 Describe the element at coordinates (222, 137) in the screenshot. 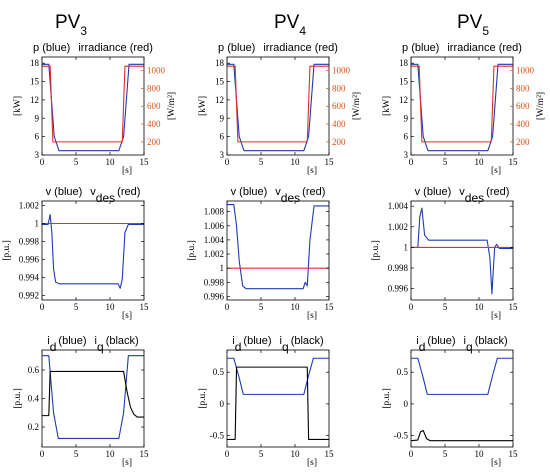

I see `y-tick-label: 6` at that location.